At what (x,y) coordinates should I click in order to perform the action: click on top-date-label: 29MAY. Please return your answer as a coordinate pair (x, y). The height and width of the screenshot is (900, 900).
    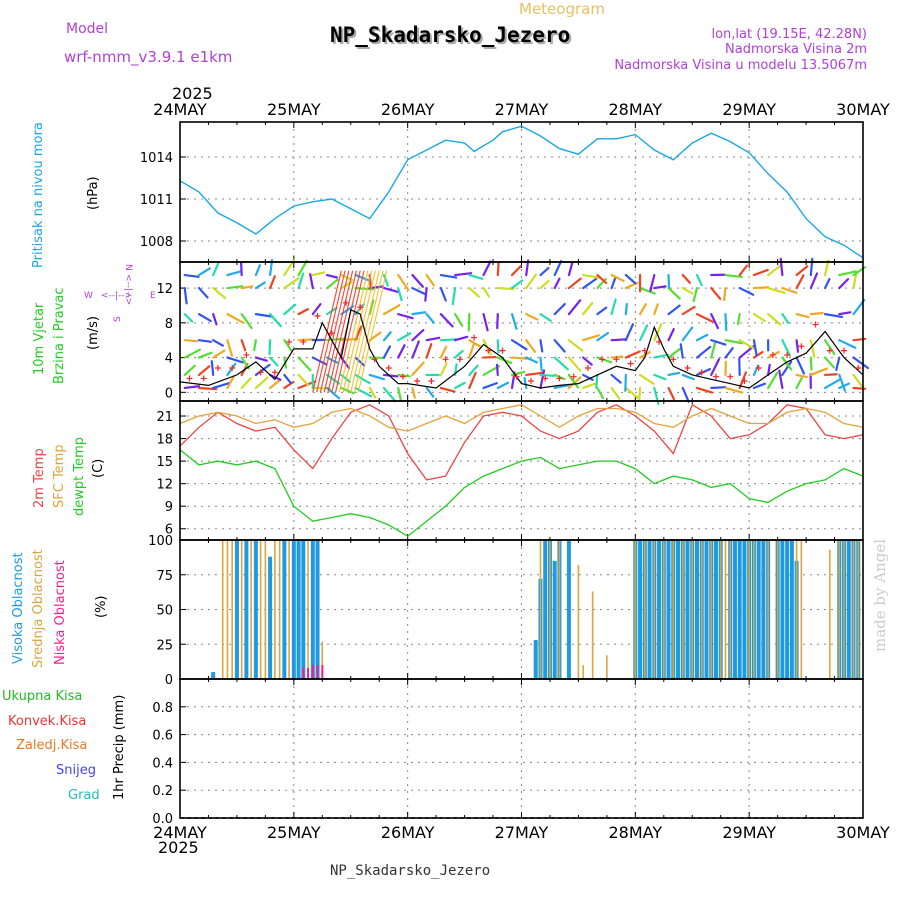
    Looking at the image, I should click on (749, 109).